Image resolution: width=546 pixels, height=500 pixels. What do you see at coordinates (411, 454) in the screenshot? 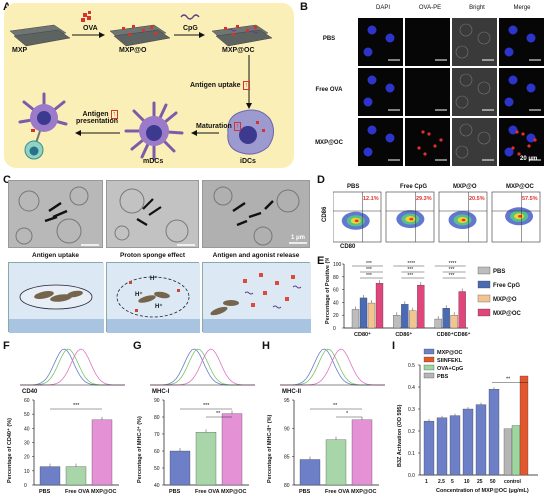
I see `i-ytick-label: 0.1` at bounding box center [411, 454].